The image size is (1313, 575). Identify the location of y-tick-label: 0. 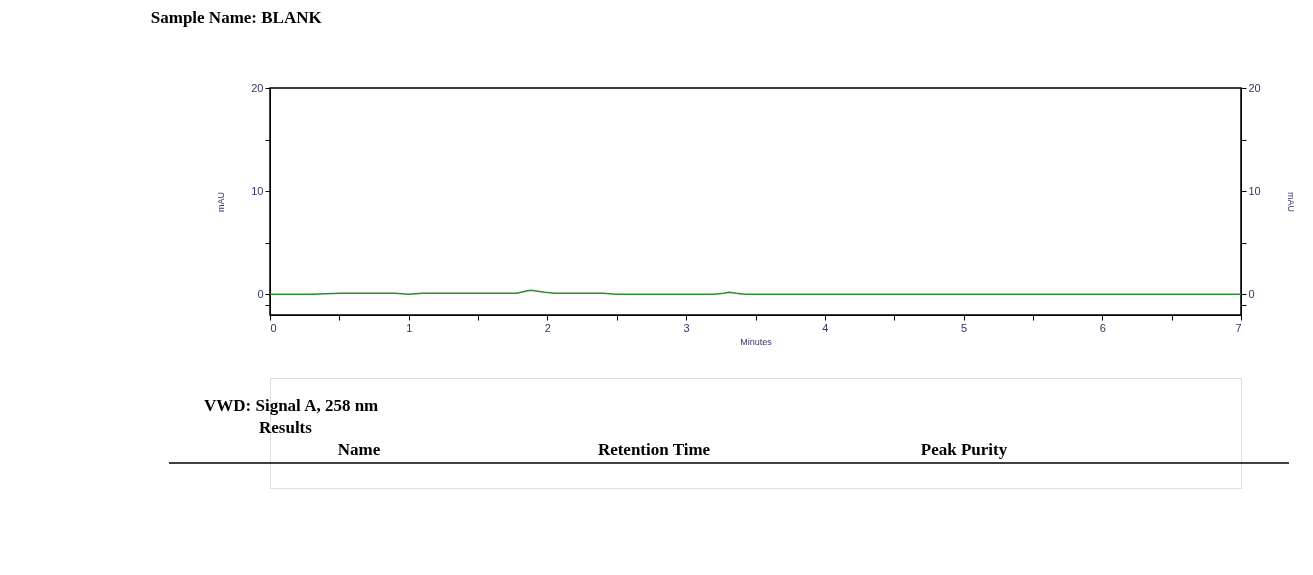
(260, 293).